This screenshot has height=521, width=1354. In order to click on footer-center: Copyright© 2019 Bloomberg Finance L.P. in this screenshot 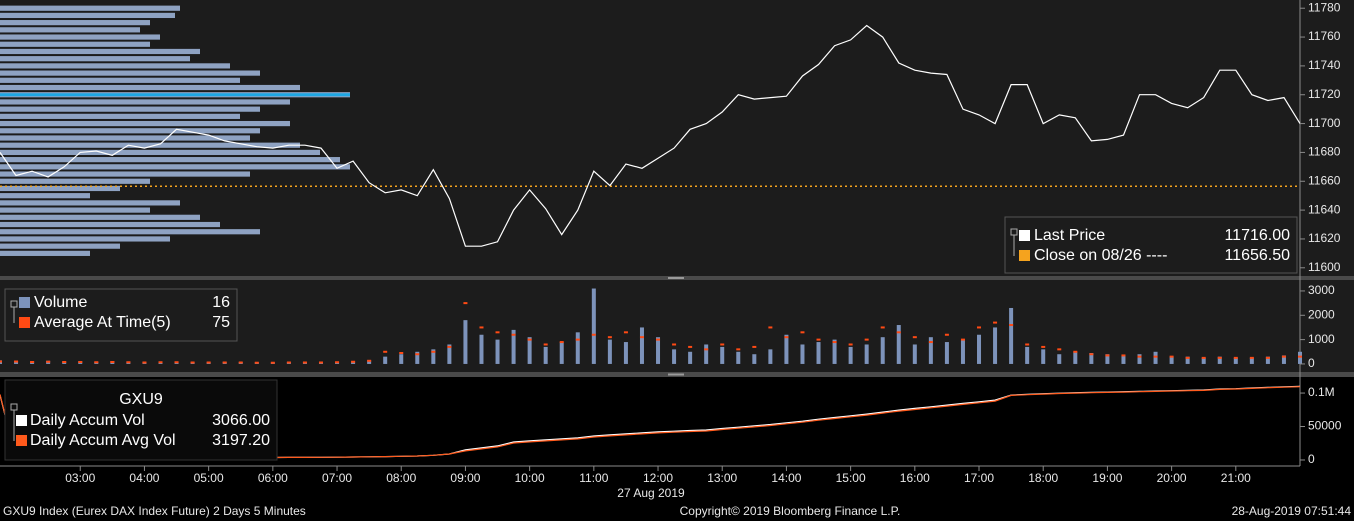, I will do `click(790, 511)`.